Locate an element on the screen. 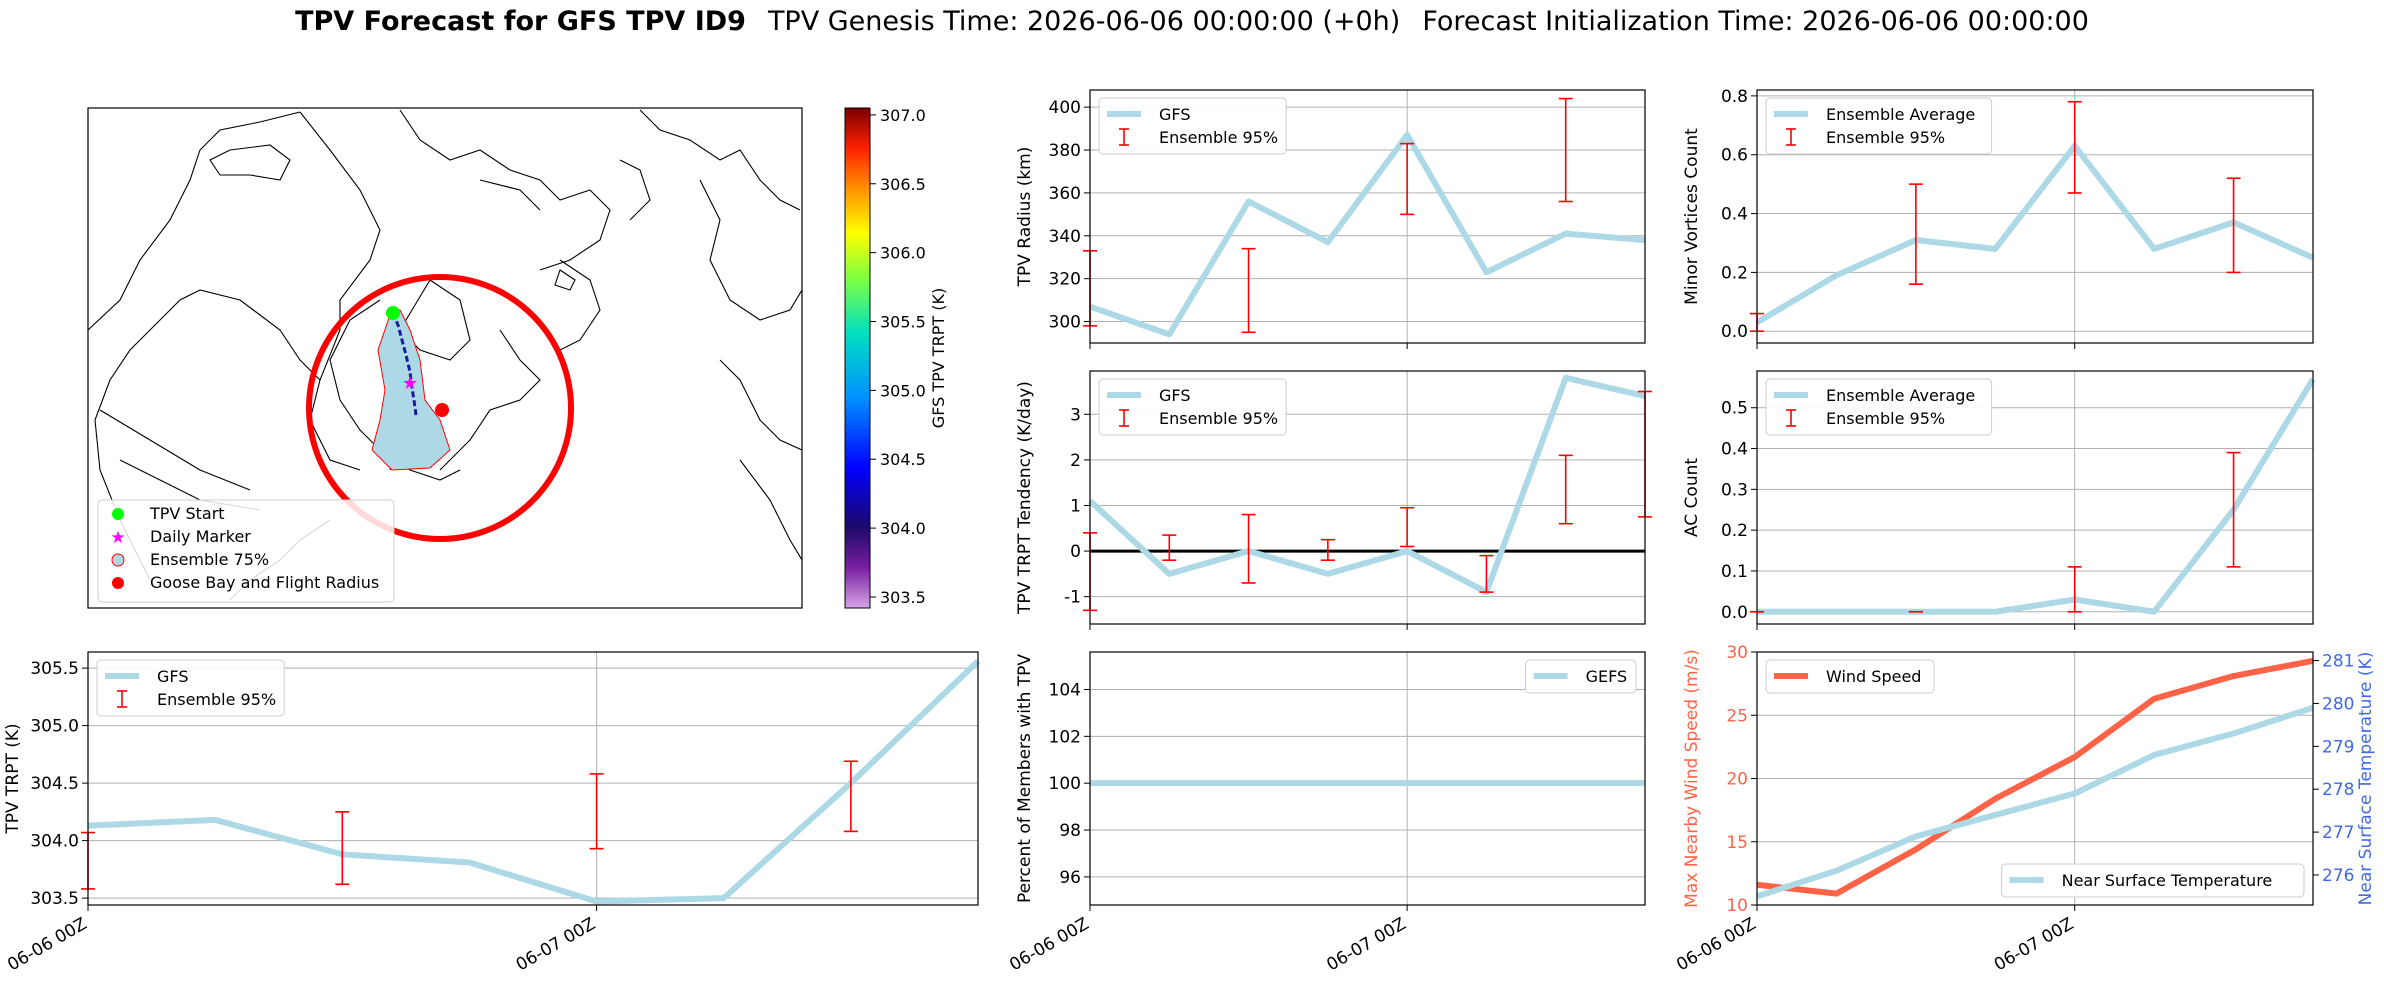 This screenshot has height=982, width=2384. y-tick-label: 0.1 is located at coordinates (1734, 572).